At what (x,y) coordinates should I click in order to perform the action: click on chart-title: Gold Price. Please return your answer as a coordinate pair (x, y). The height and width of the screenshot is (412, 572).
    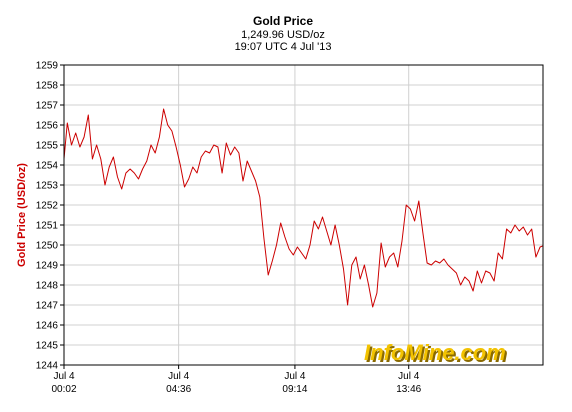
    Looking at the image, I should click on (283, 21).